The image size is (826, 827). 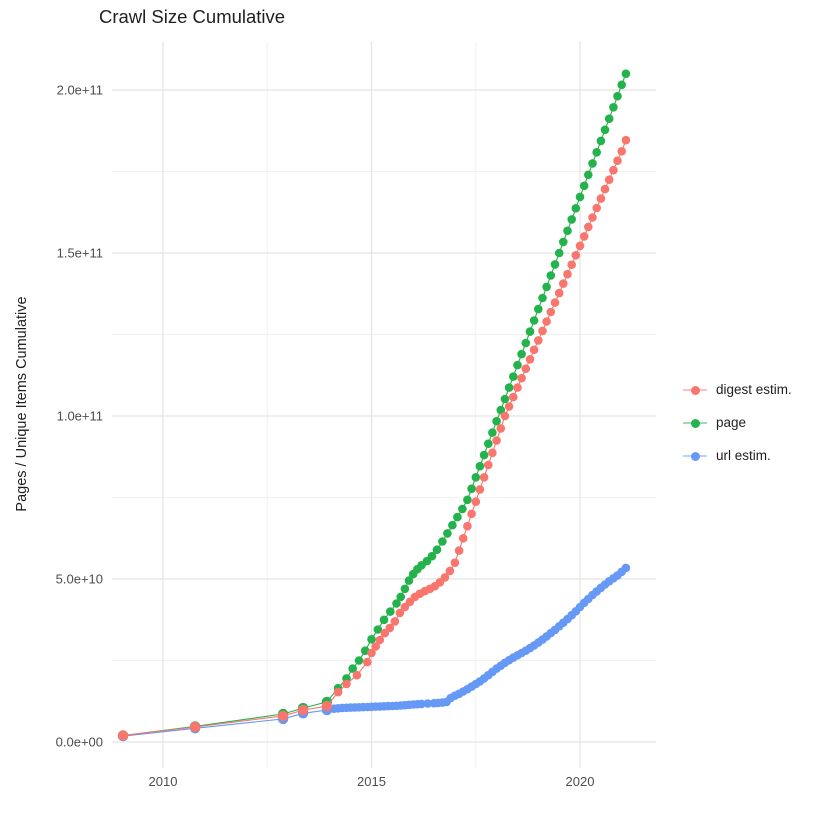 I want to click on legend-item-url: url estim., so click(x=737, y=455).